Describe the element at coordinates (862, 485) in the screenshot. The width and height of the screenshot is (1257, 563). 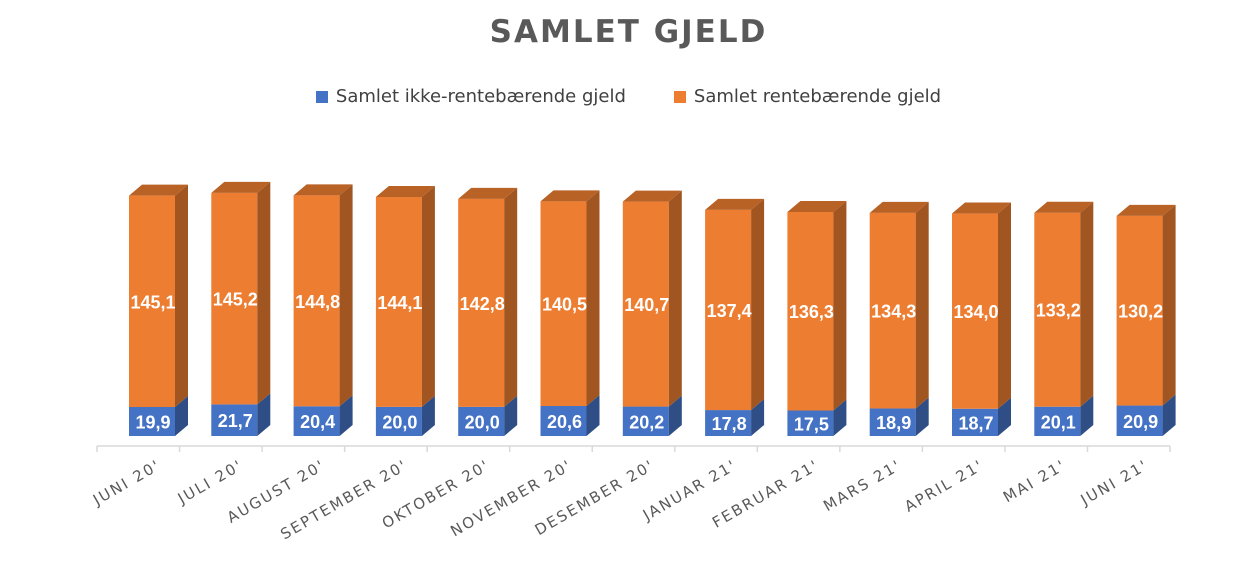
I see `x-tick-label: MARS 21'` at that location.